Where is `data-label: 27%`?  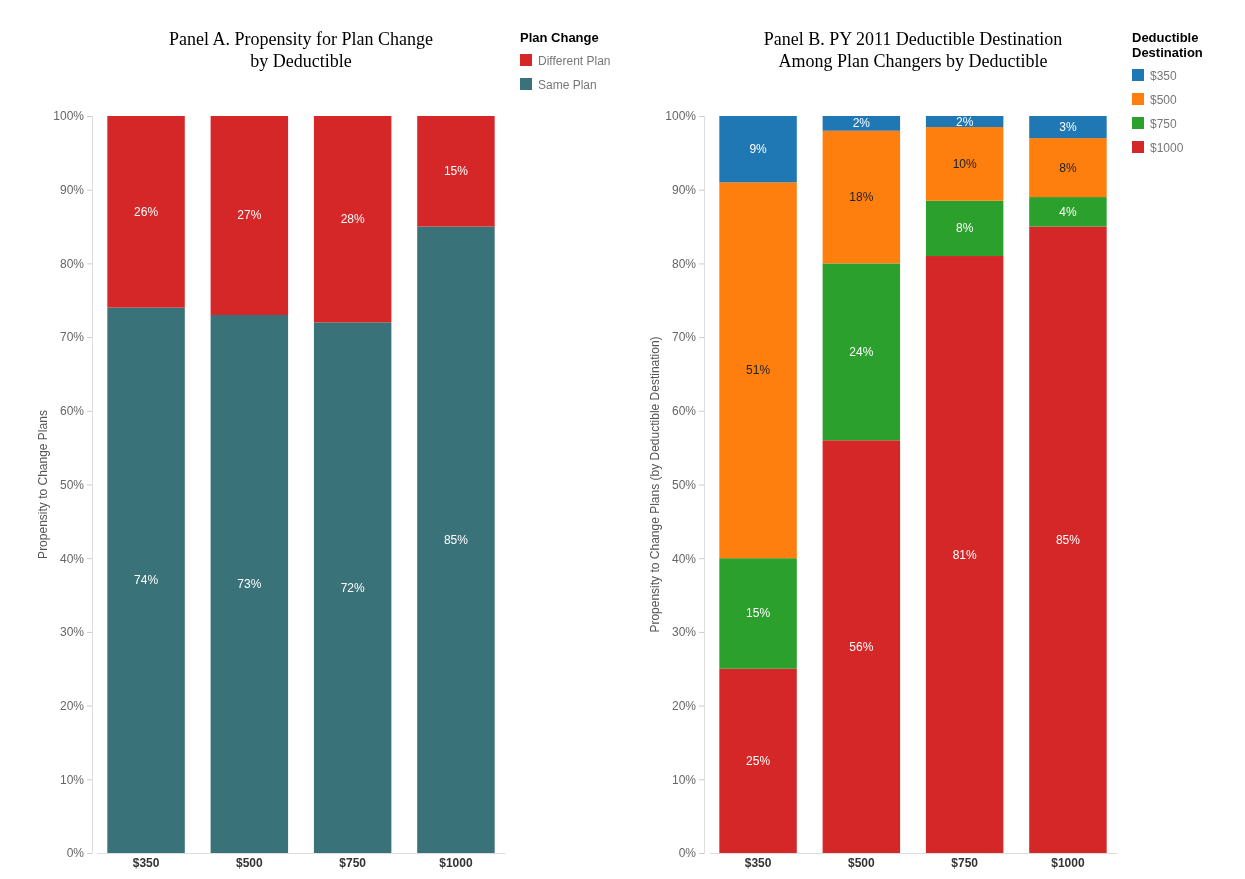 data-label: 27% is located at coordinates (249, 215).